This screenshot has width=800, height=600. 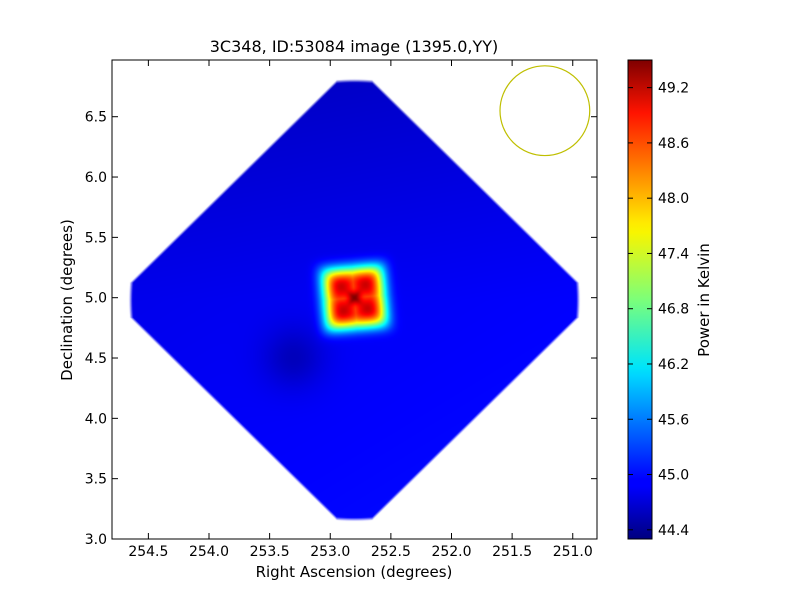 I want to click on colorbar-tick-label: 46.8, so click(x=673, y=310).